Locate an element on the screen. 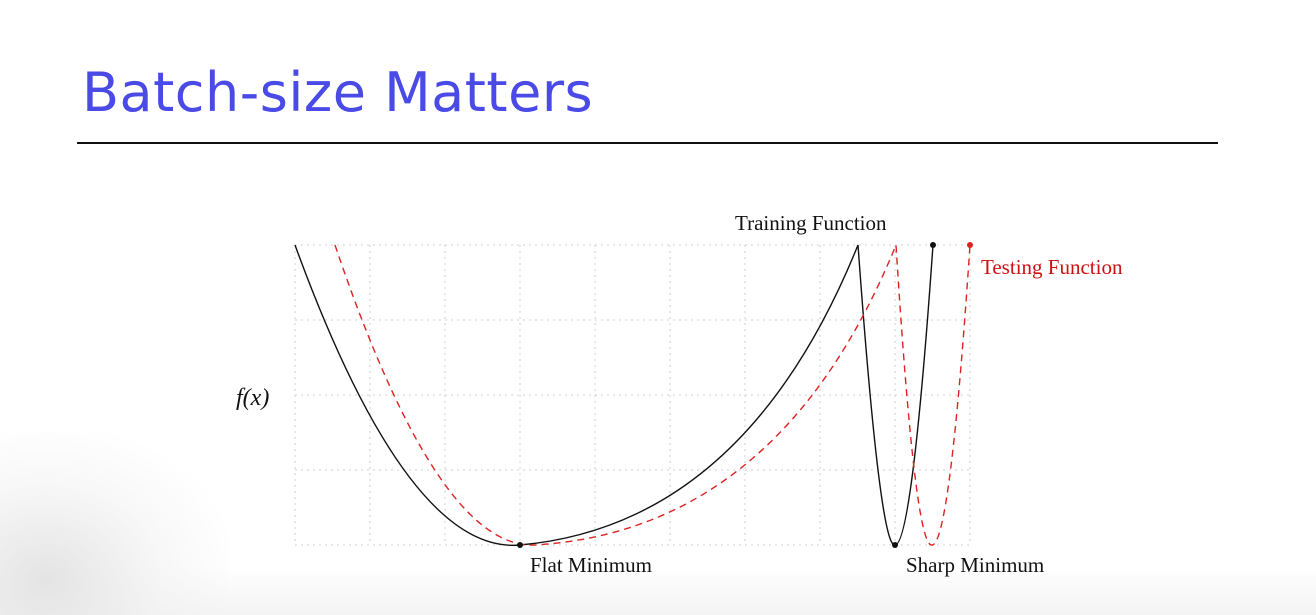 Image resolution: width=1316 pixels, height=615 pixels. sharp-minimum-point is located at coordinates (895, 545).